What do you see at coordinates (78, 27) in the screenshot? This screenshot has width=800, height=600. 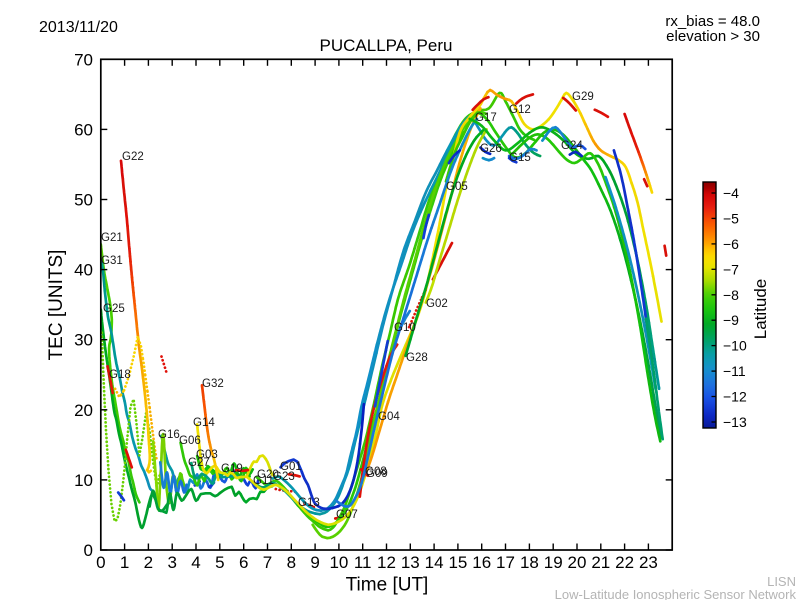 I see `svg-text: 2013/11/20` at bounding box center [78, 27].